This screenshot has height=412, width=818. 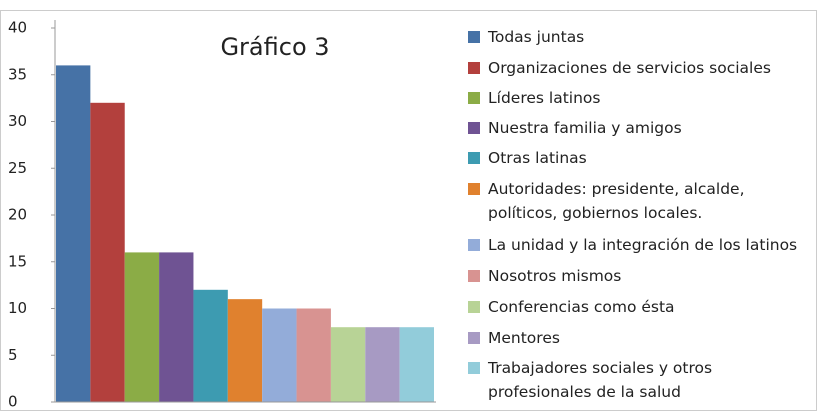 I want to click on legend-label: Nuestra familia y amigos, so click(x=585, y=128).